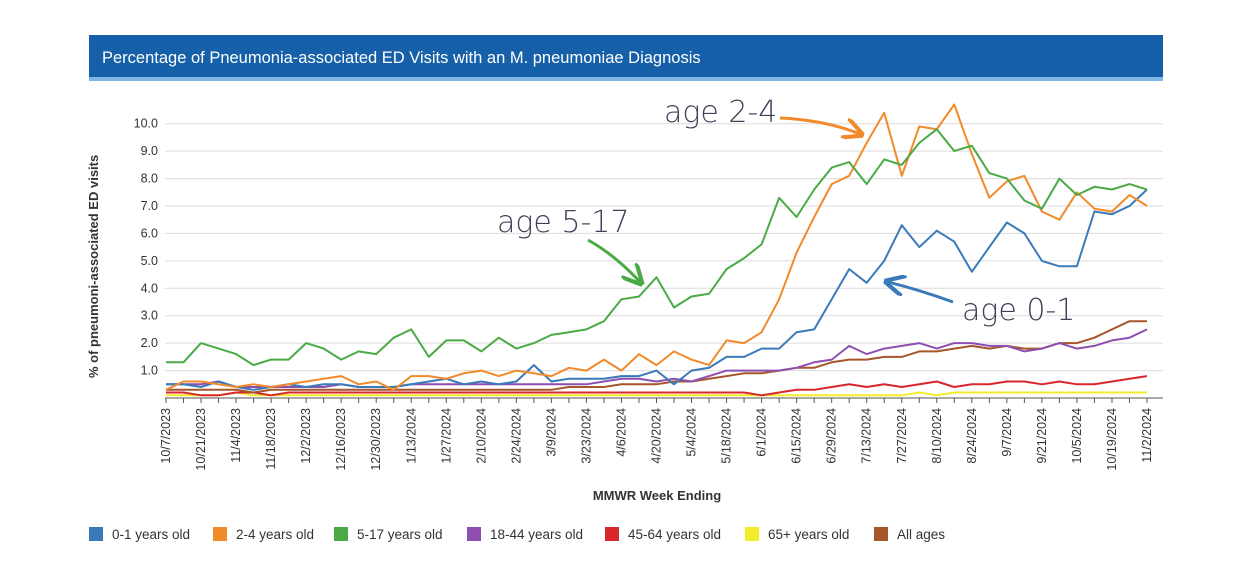  I want to click on x-tick-label: 1/13/2024, so click(411, 436).